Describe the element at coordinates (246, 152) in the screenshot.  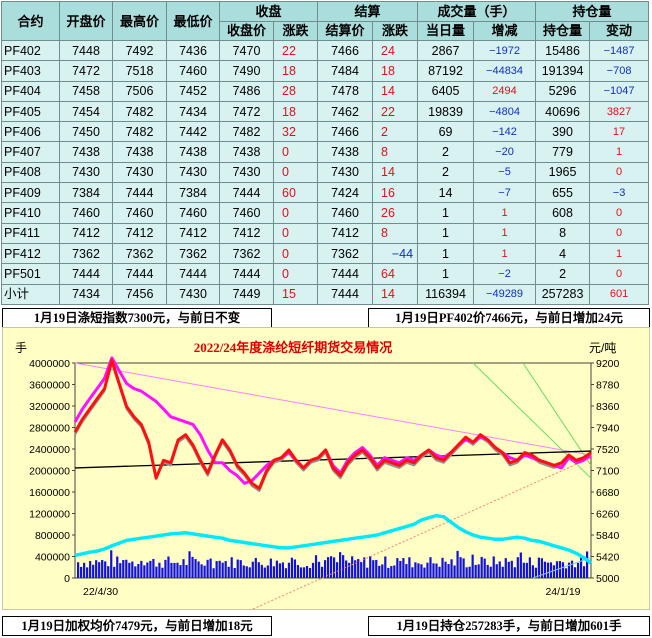
I see `cell-close: 7438` at that location.